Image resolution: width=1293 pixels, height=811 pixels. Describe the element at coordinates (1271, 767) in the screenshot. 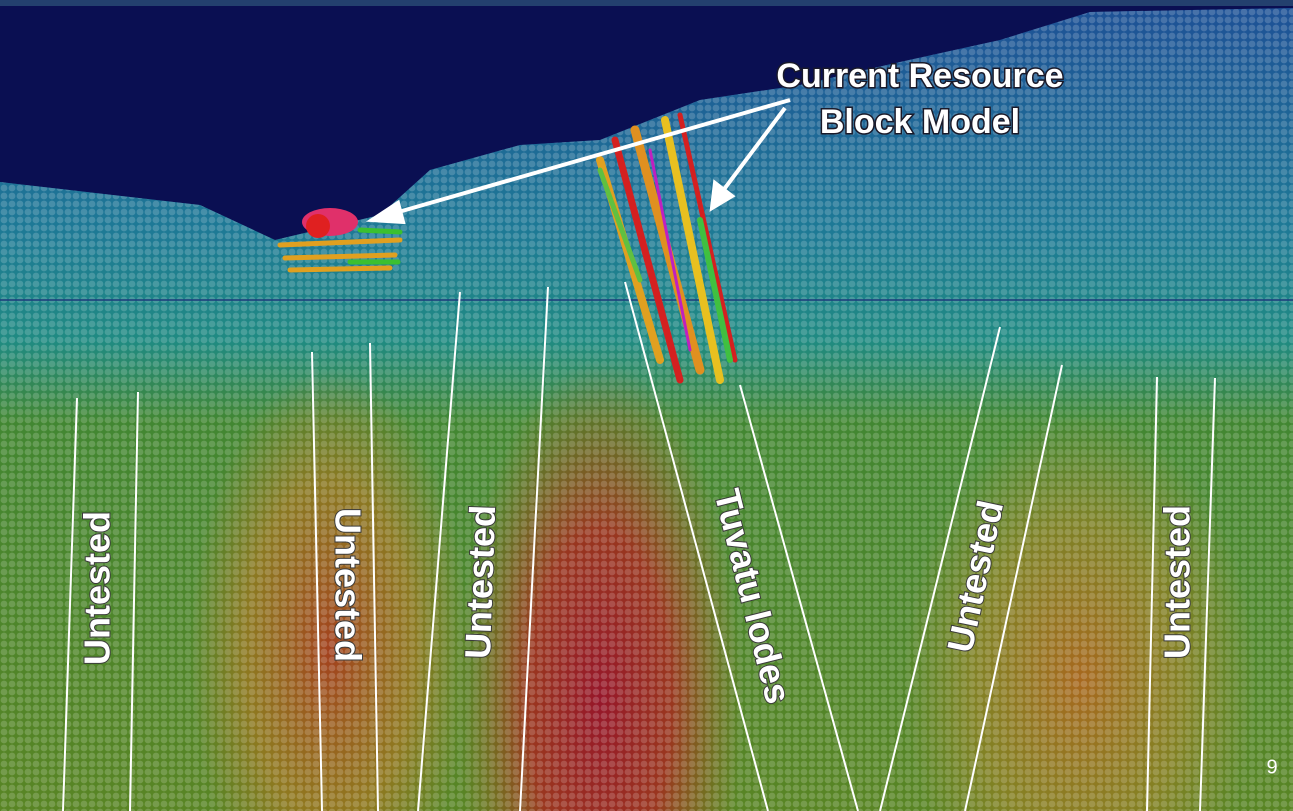

I see `page-number: 9` at that location.